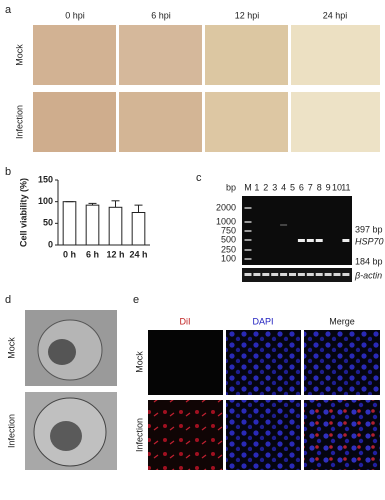 This screenshot has width=385, height=500. Describe the element at coordinates (292, 187) in the screenshot. I see `lane-label: 5` at that location.